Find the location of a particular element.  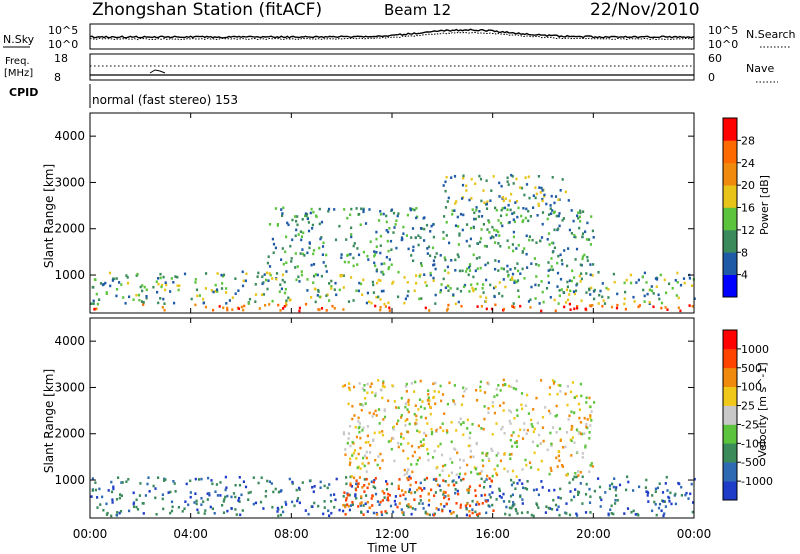

colorbar-segment is located at coordinates (730, 263).